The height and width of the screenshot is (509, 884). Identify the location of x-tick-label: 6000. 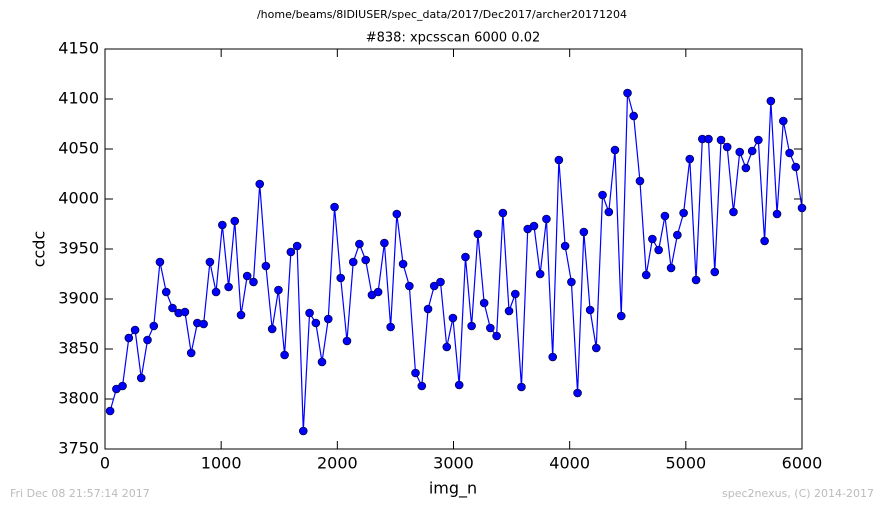
(802, 463).